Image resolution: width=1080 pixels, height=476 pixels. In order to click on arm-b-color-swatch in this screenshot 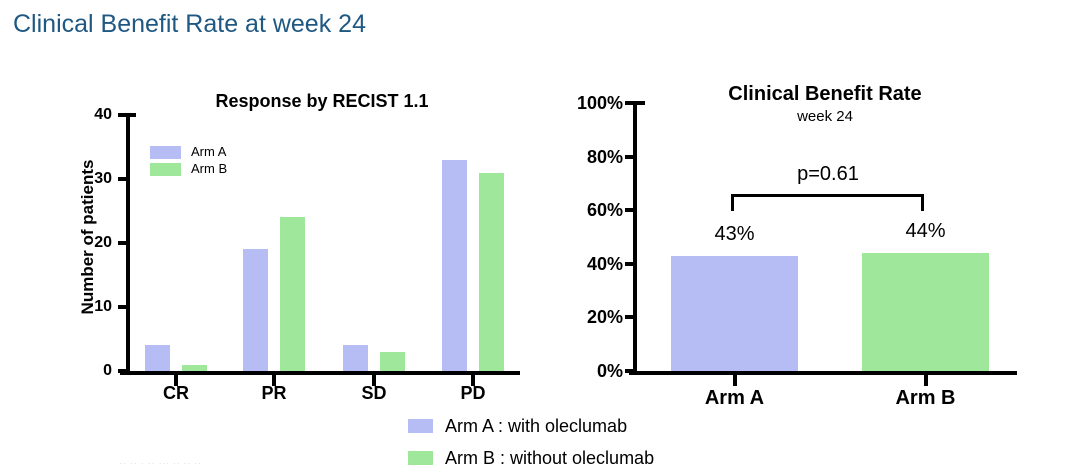, I will do `click(420, 458)`.